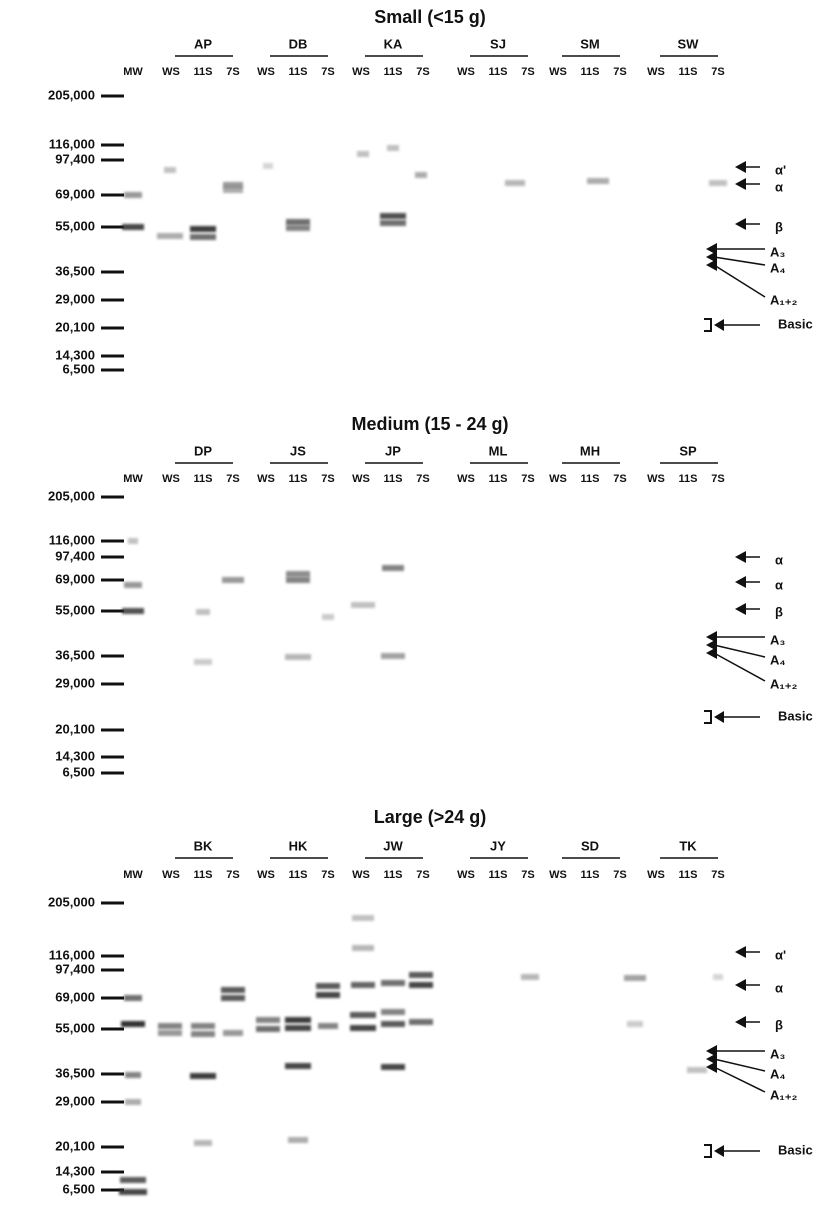  What do you see at coordinates (498, 845) in the screenshot?
I see `group-label: JY` at bounding box center [498, 845].